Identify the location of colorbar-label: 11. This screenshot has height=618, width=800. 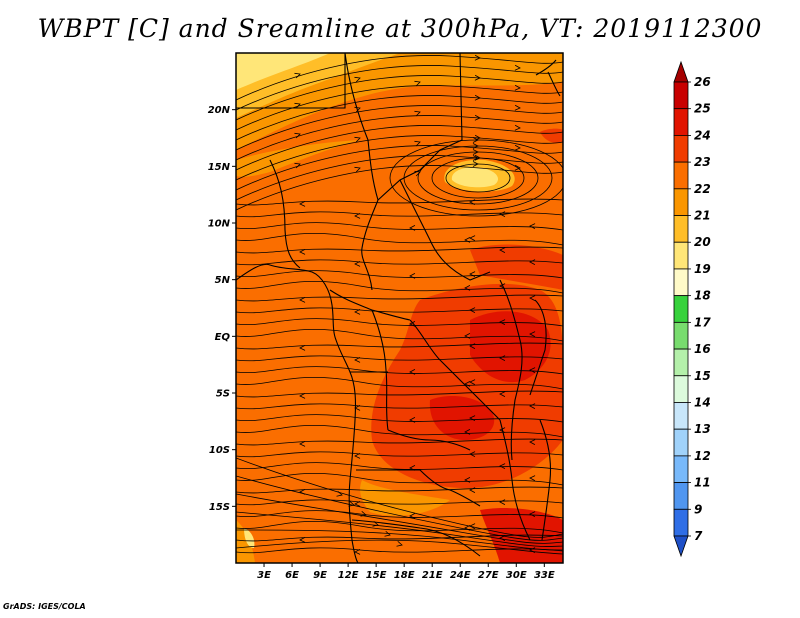
(702, 483).